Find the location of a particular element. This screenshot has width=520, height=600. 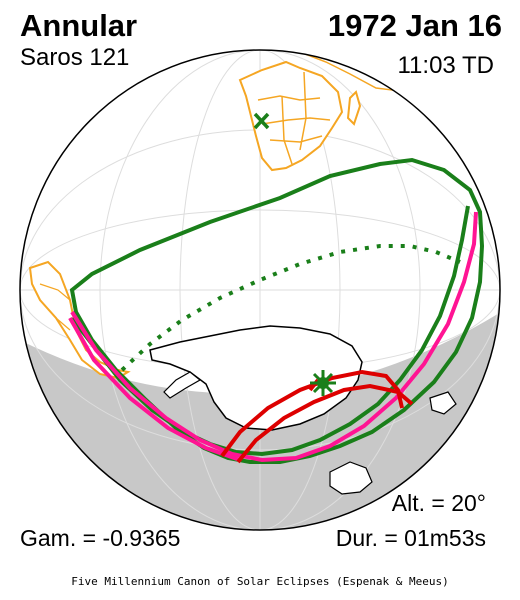

eclipse-type: Annular is located at coordinates (79, 25).